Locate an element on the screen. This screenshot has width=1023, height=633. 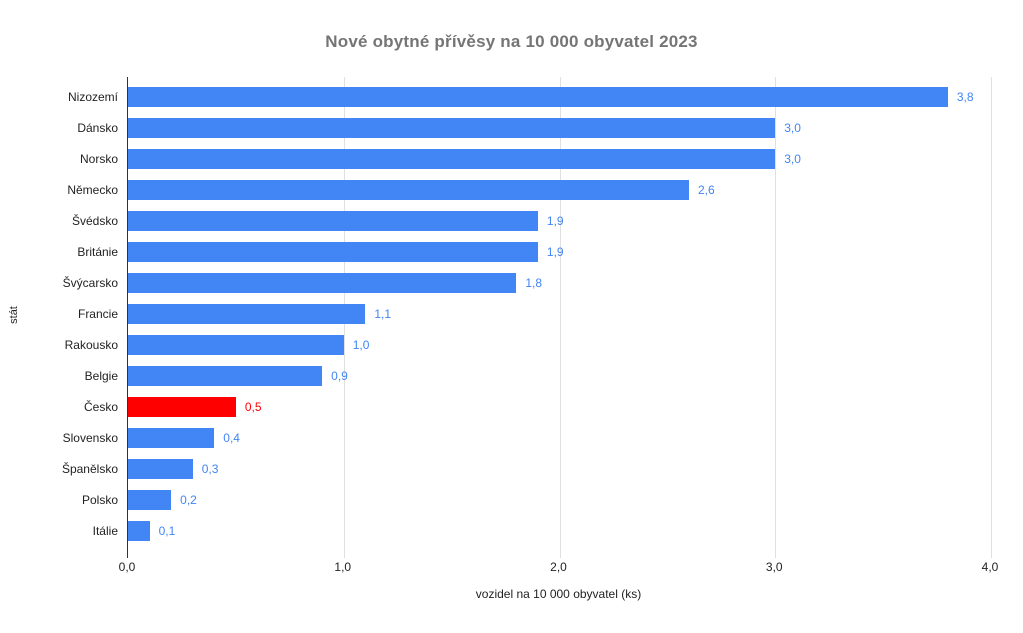
category-label: Británie is located at coordinates (97, 251).